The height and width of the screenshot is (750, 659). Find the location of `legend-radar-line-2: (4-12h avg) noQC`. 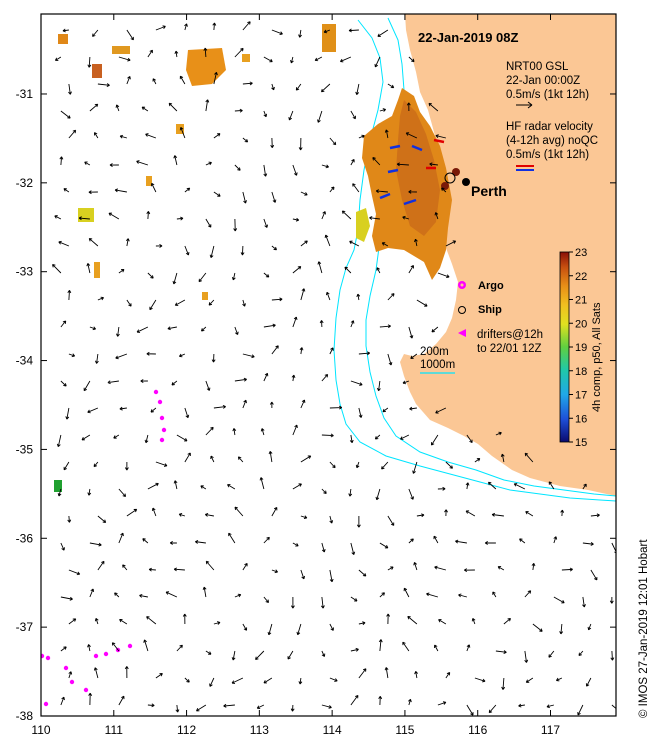

legend-radar-line-2: (4-12h avg) noQC is located at coordinates (552, 141).